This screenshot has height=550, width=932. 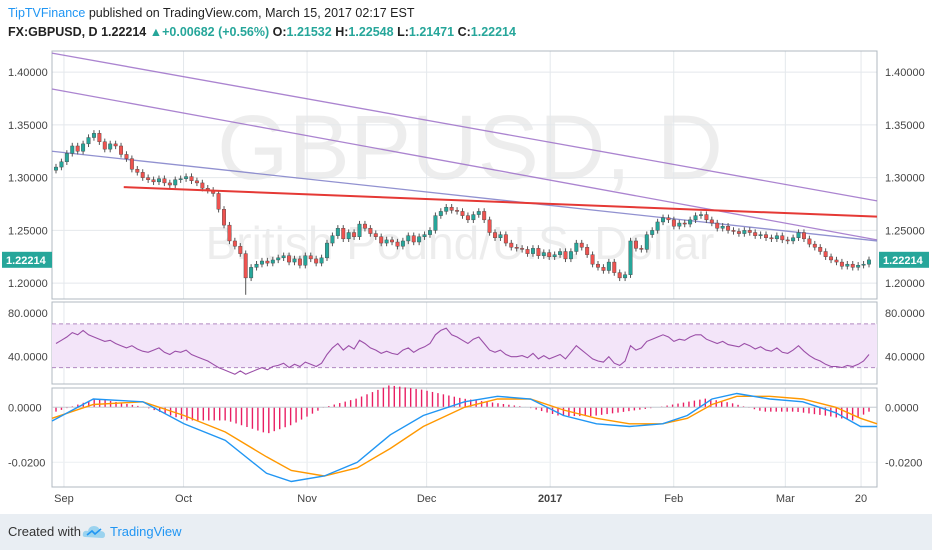 What do you see at coordinates (371, 32) in the screenshot?
I see `high-value: 1.22548` at bounding box center [371, 32].